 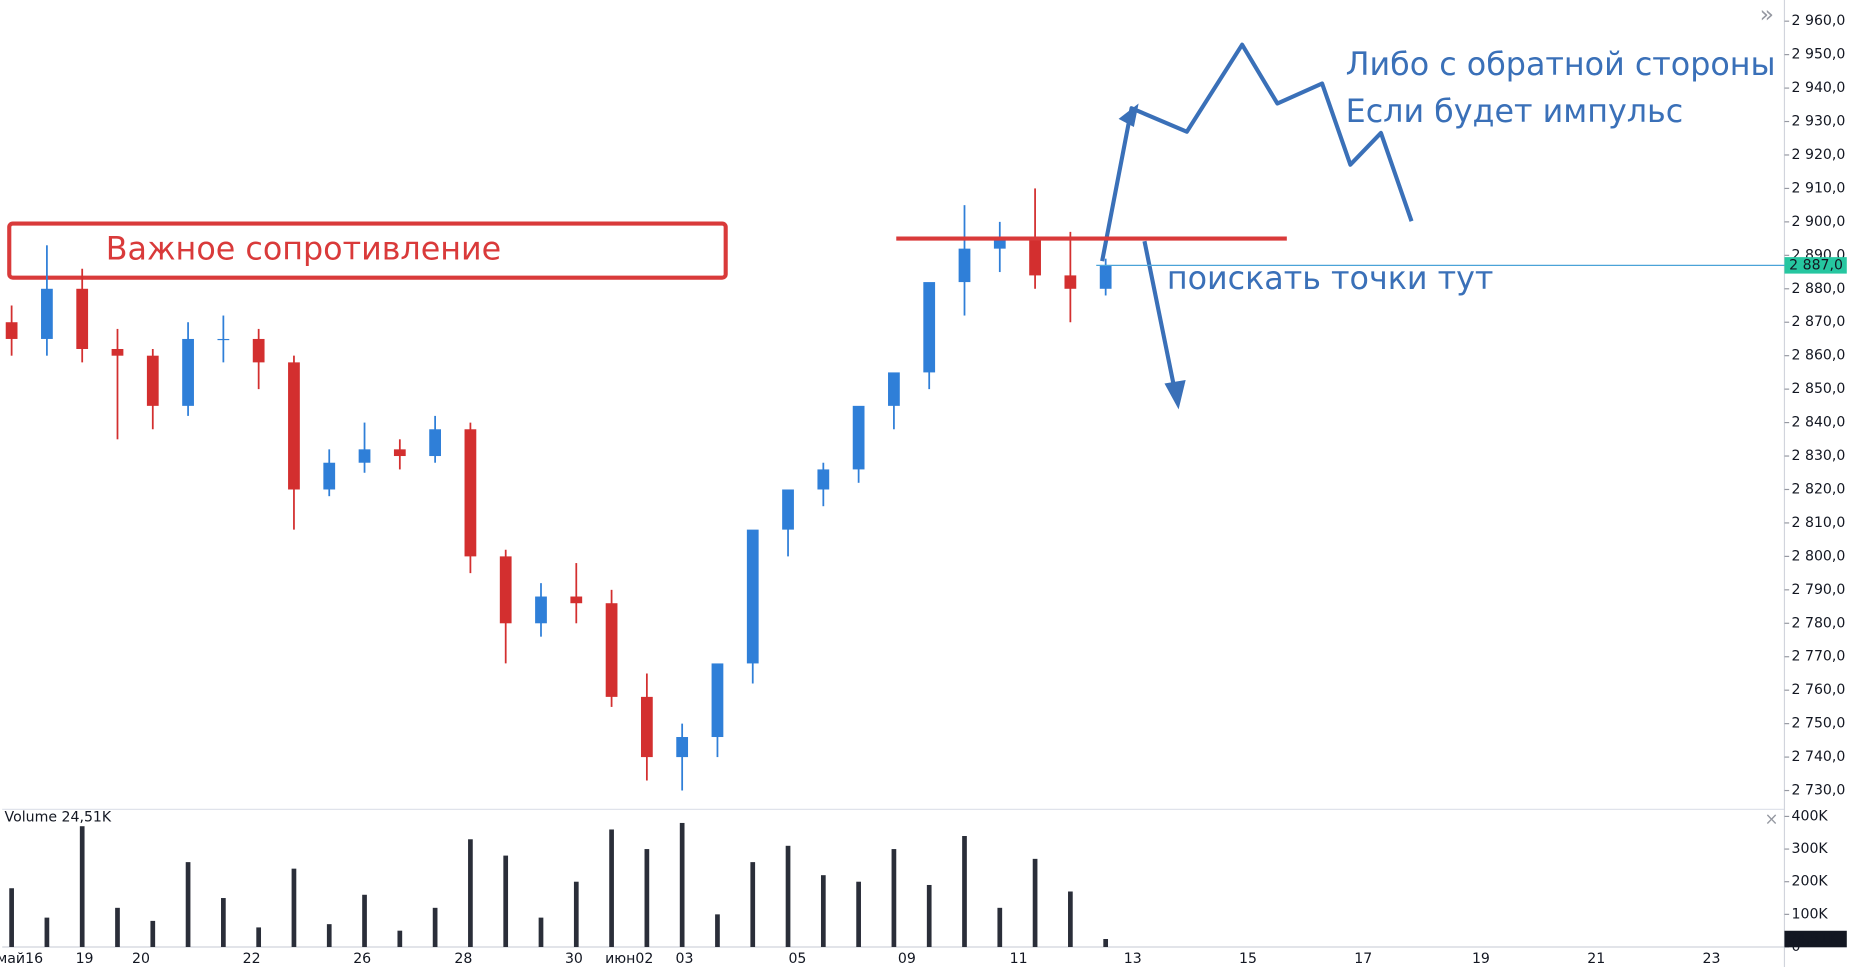 I want to click on up-path, so click(x=1257, y=152).